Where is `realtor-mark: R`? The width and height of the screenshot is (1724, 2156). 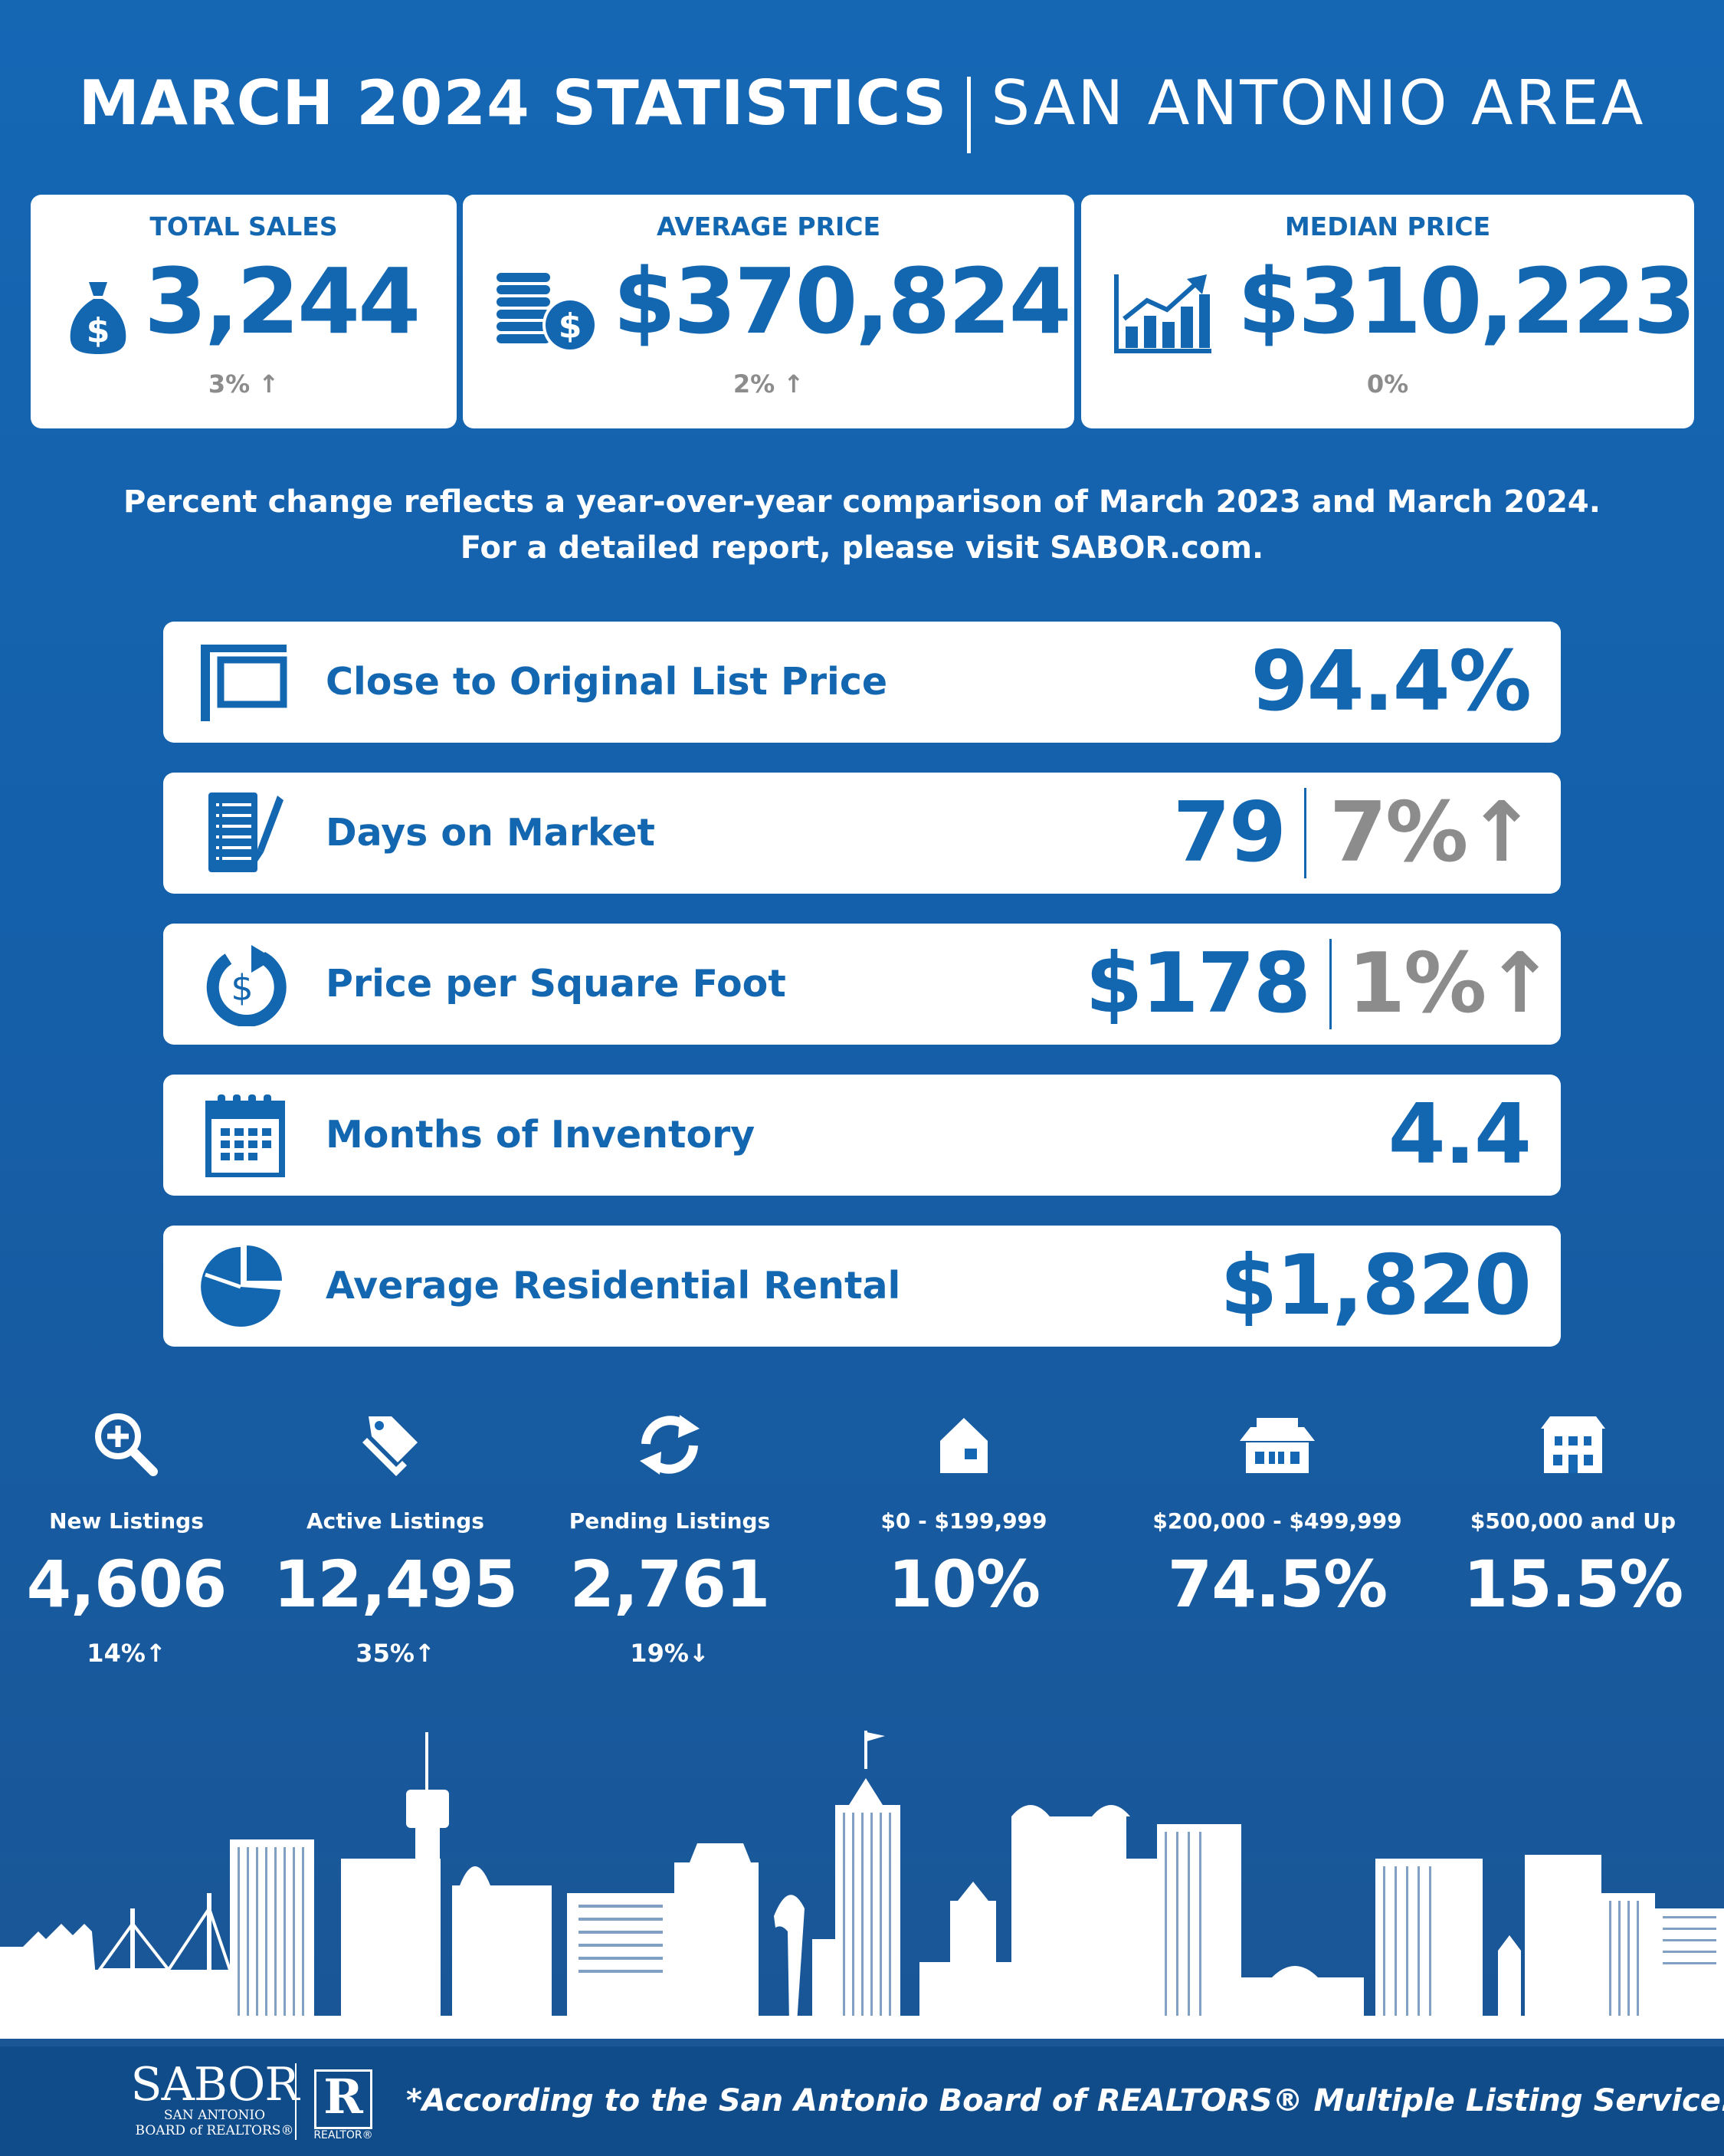
realtor-mark: R is located at coordinates (343, 2097).